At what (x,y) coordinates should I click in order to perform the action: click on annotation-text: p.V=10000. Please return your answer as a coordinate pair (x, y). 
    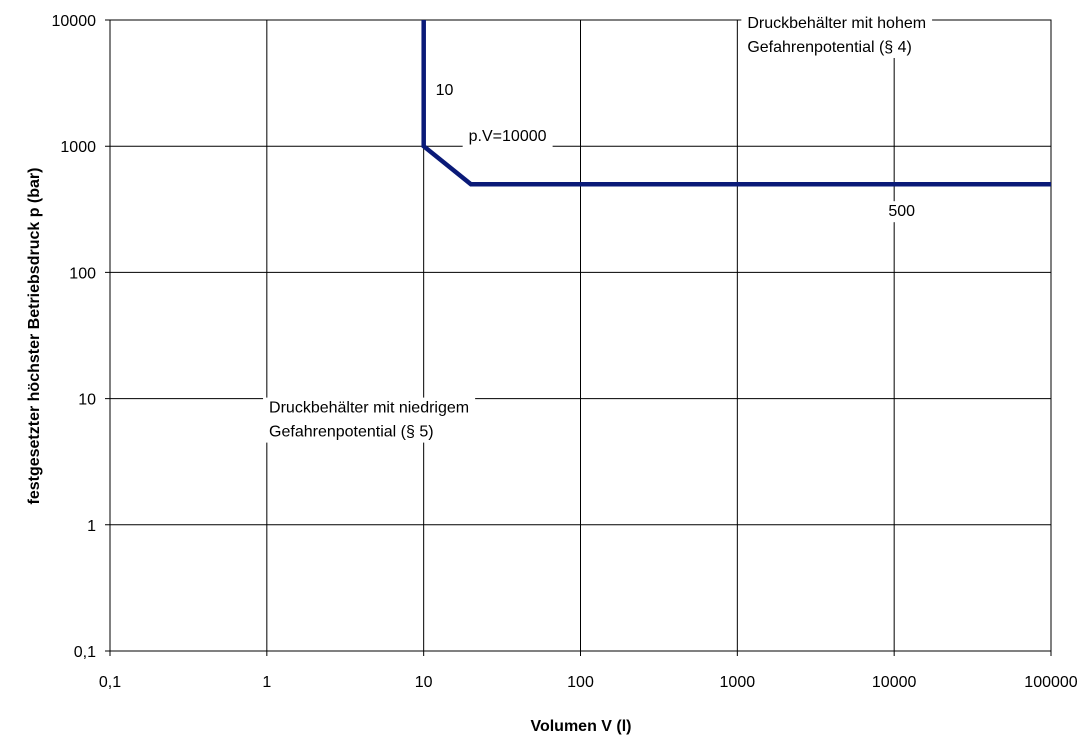
    Looking at the image, I should click on (508, 136).